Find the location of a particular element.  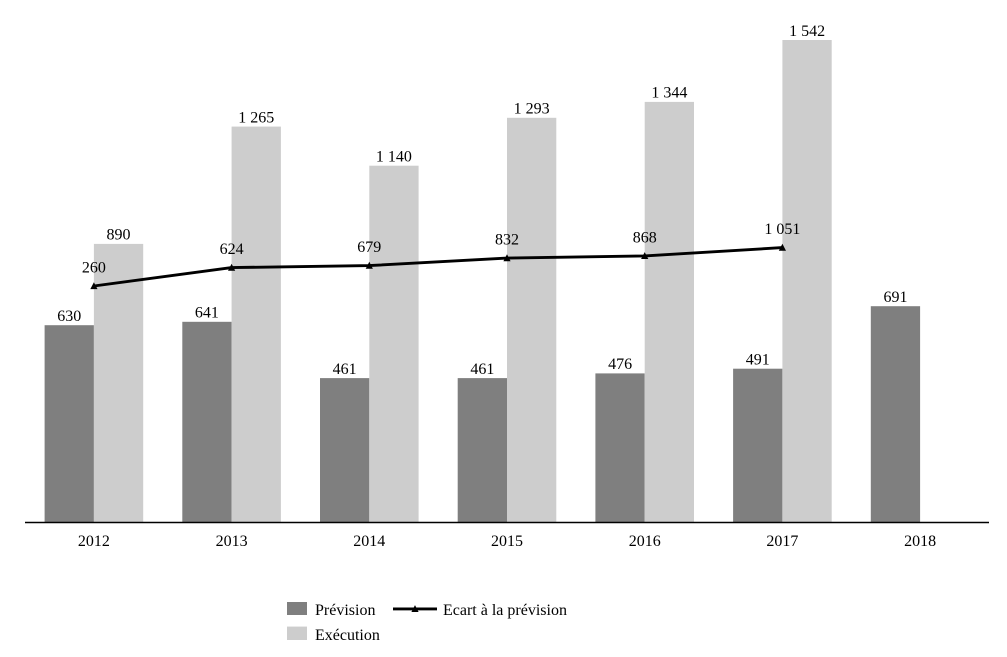

svg-text: 679 is located at coordinates (369, 247).